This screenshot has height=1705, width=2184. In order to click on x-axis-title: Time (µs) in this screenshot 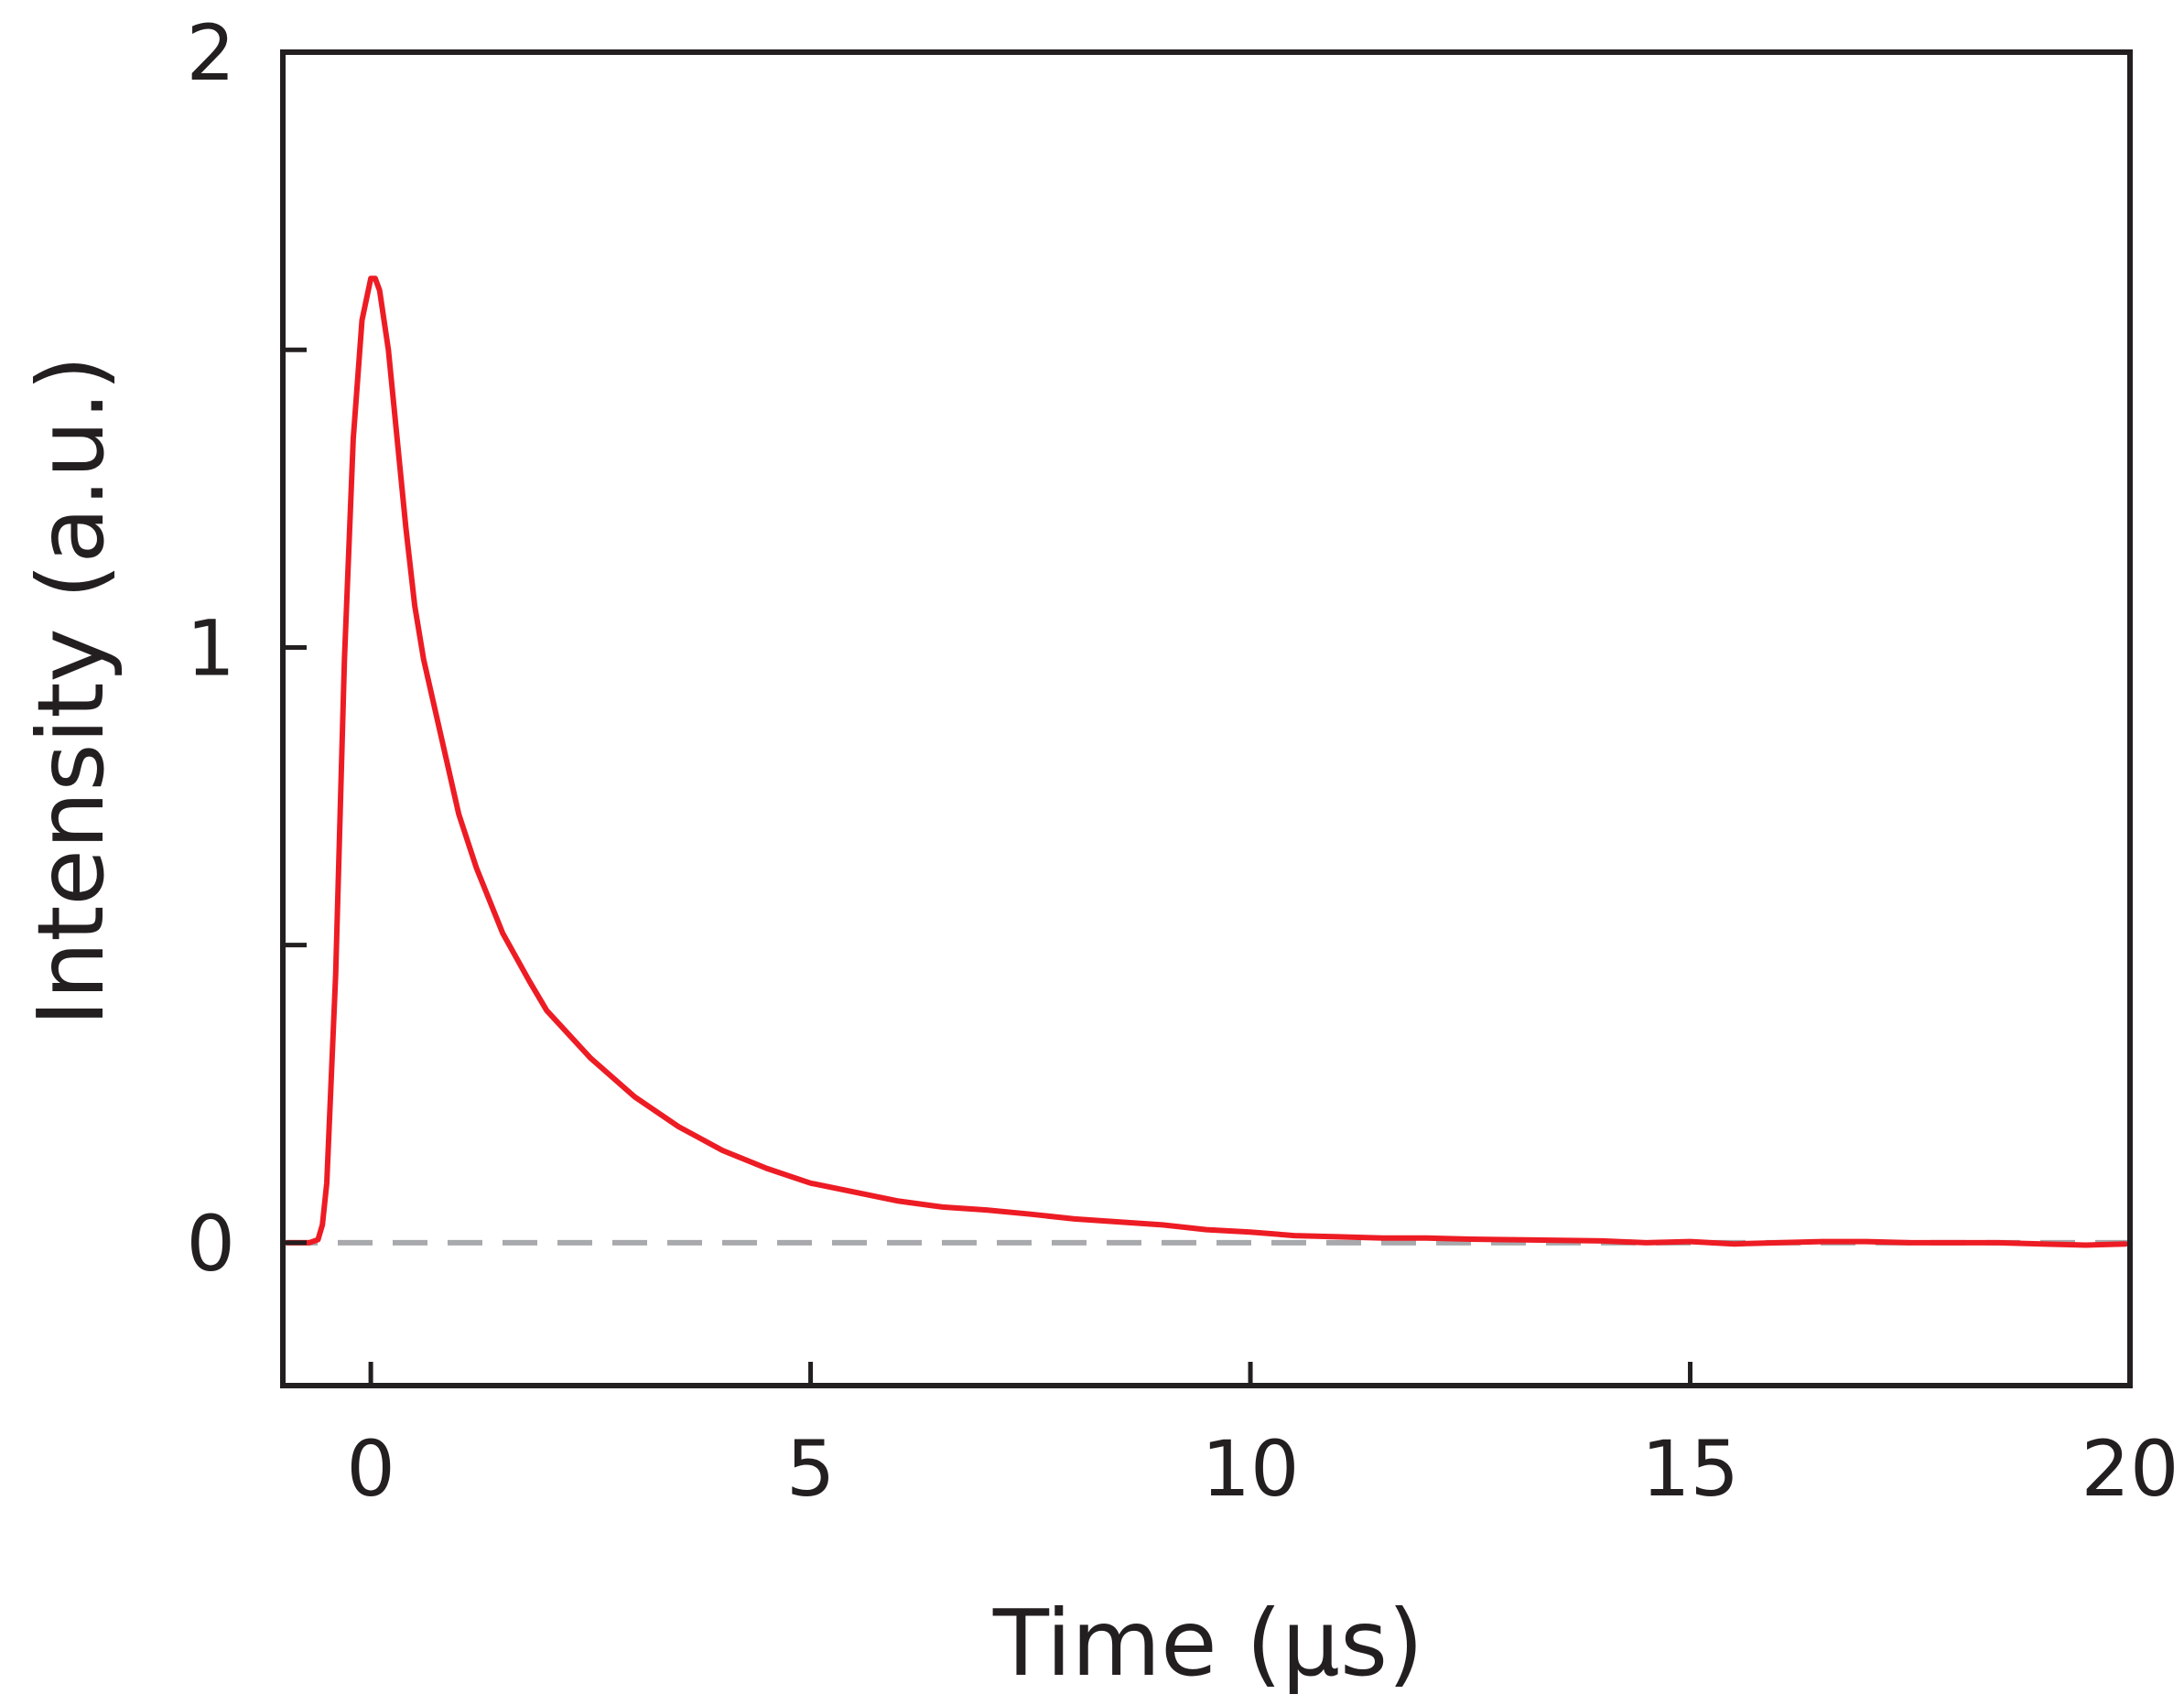, I will do `click(1207, 1643)`.